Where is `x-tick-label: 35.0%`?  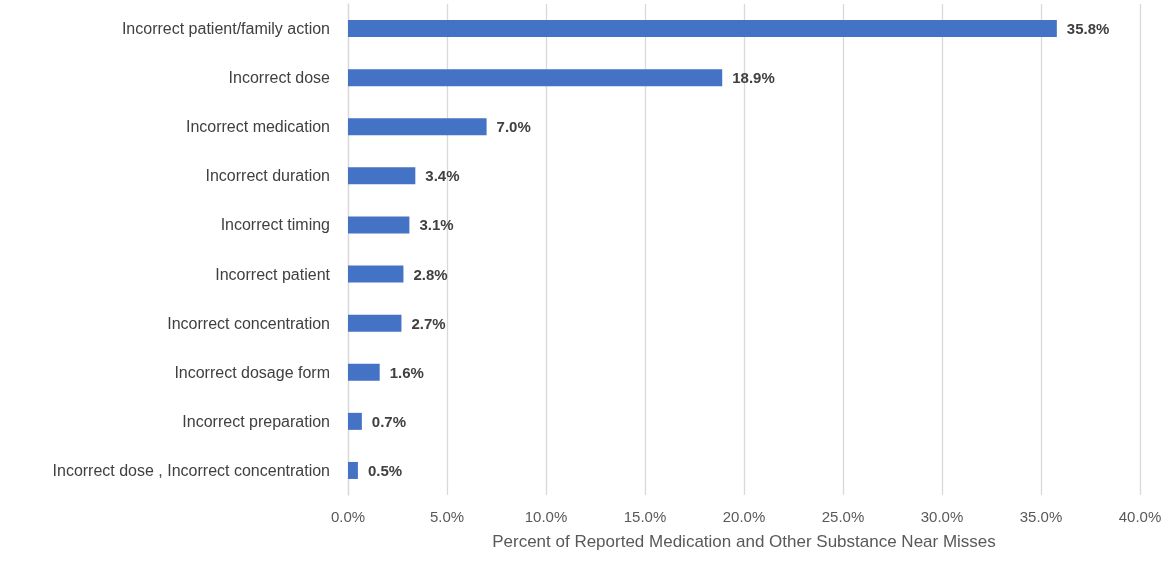
x-tick-label: 35.0% is located at coordinates (1041, 516).